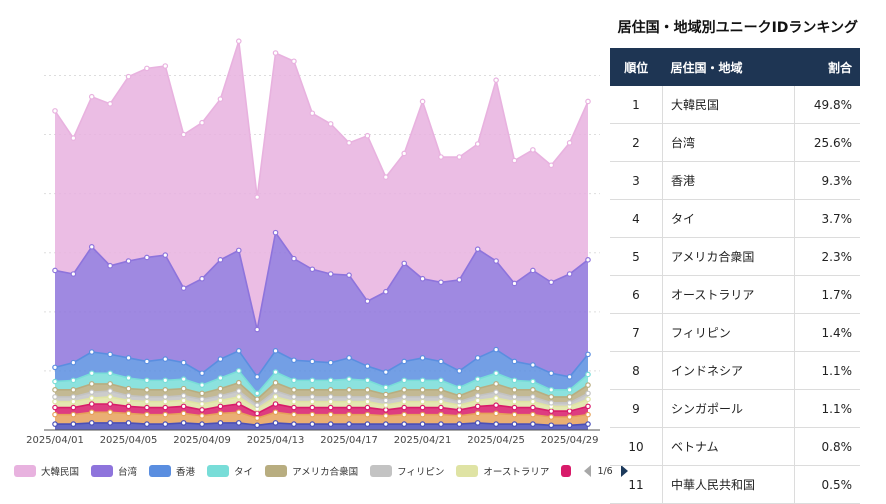 The image size is (886, 504). What do you see at coordinates (827, 294) in the screenshot?
I see `share-cell: 1.7%` at bounding box center [827, 294].